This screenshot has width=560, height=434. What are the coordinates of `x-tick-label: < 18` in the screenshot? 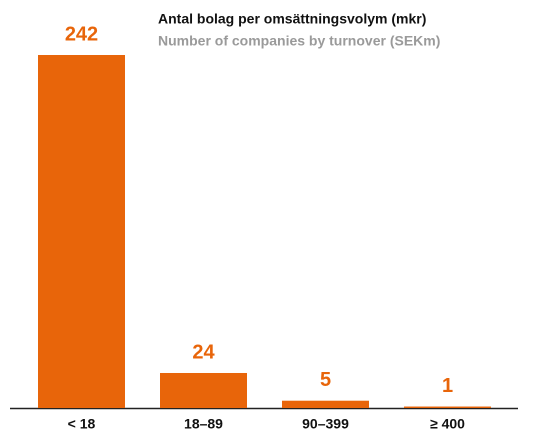 It's located at (82, 424).